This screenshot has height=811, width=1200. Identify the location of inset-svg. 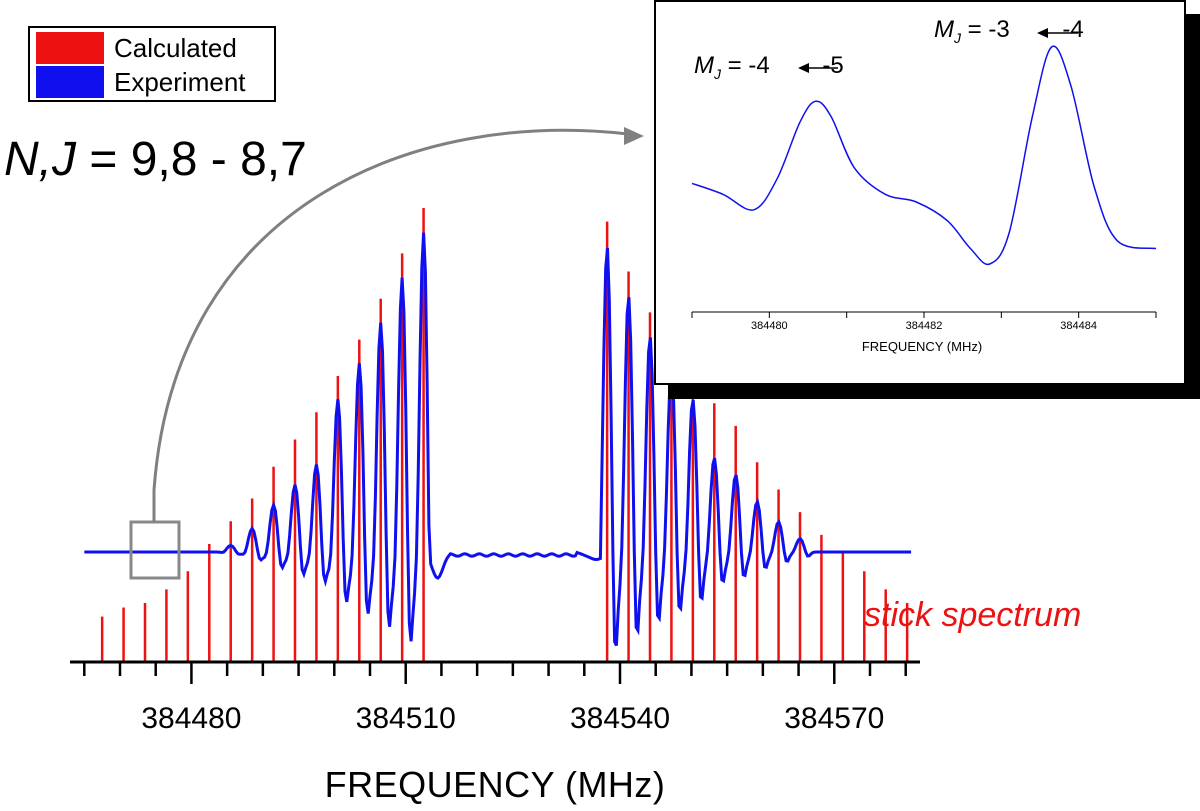
(924, 173).